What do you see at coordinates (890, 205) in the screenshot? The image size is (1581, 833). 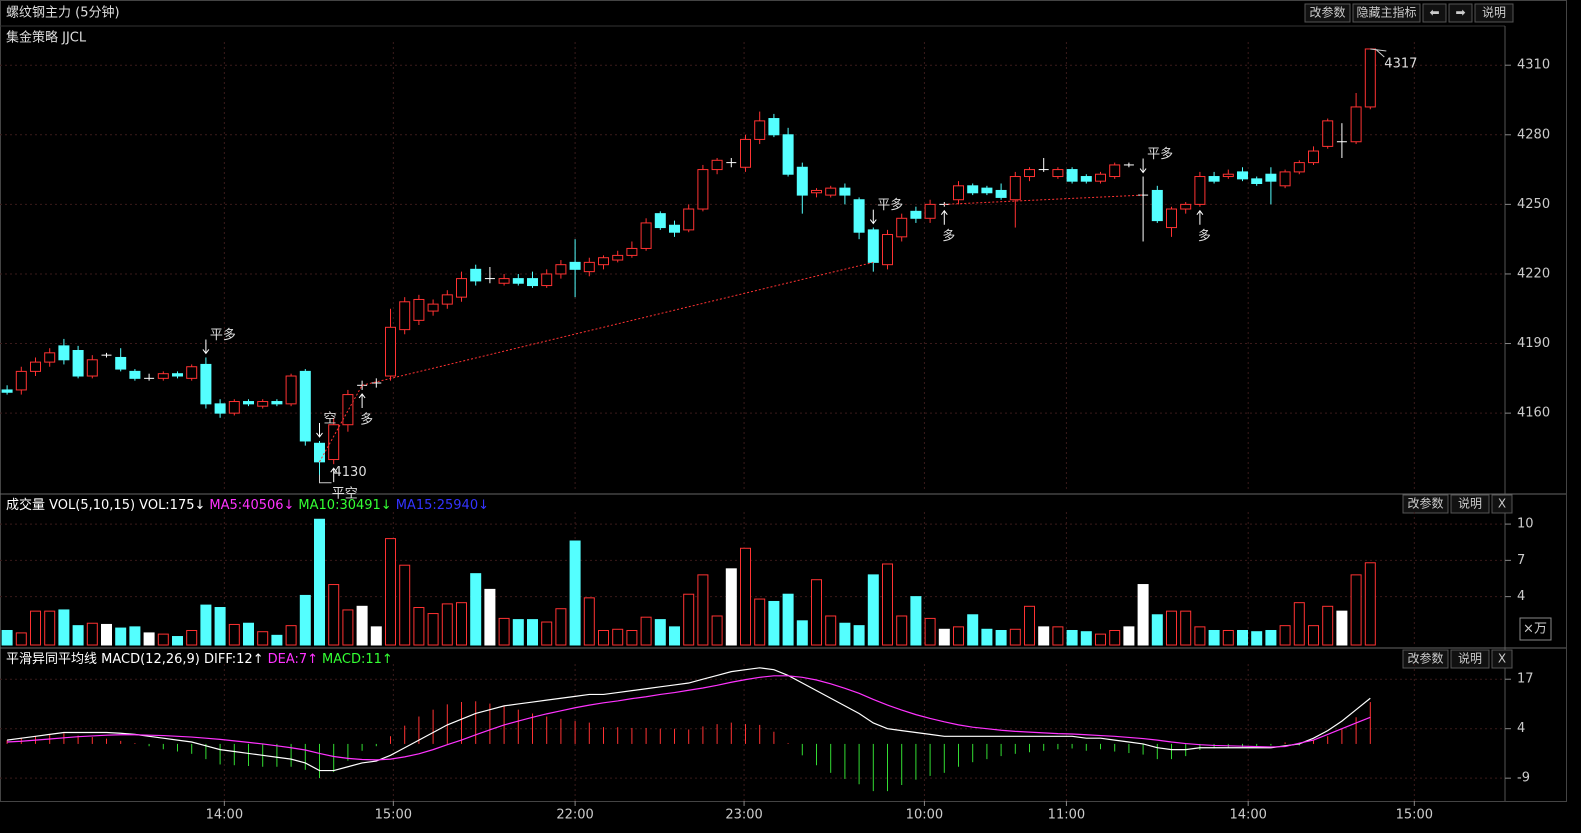 I see `signal-label: 平多` at bounding box center [890, 205].